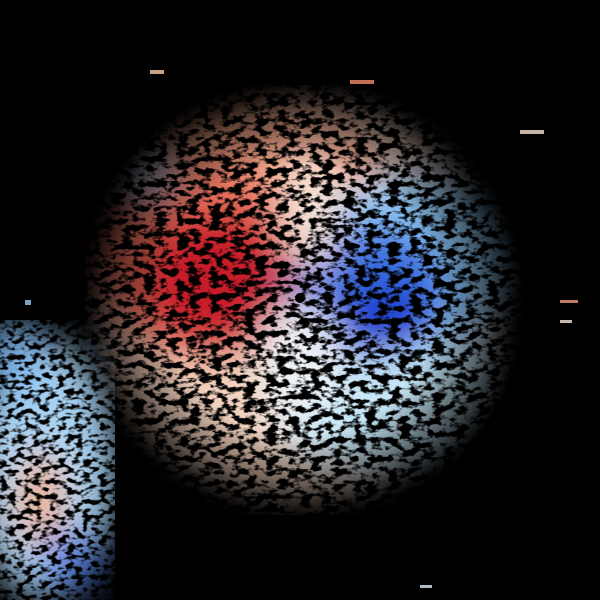  I want to click on radar-site, so click(300, 298).